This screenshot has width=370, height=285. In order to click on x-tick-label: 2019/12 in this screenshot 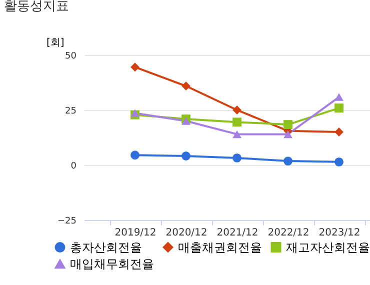, I will do `click(135, 233)`.